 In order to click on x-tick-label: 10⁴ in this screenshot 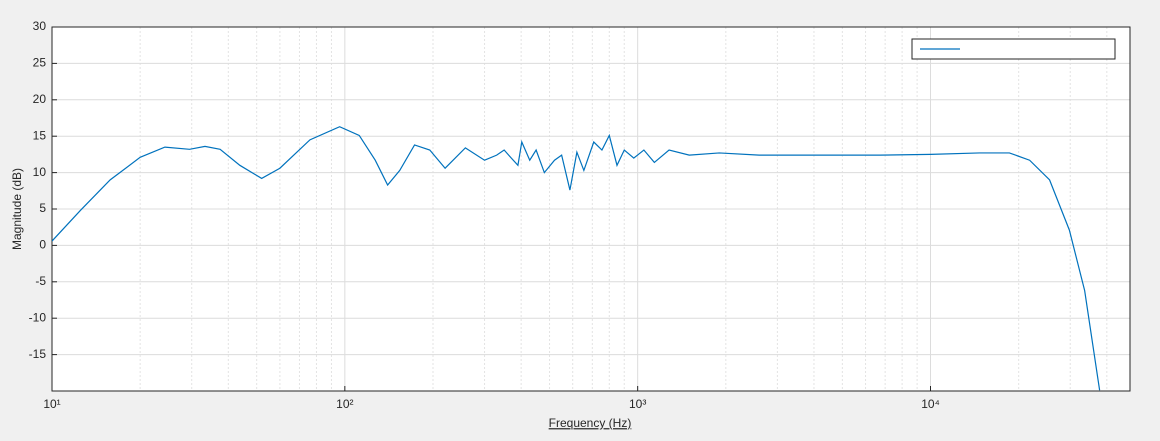, I will do `click(930, 404)`.